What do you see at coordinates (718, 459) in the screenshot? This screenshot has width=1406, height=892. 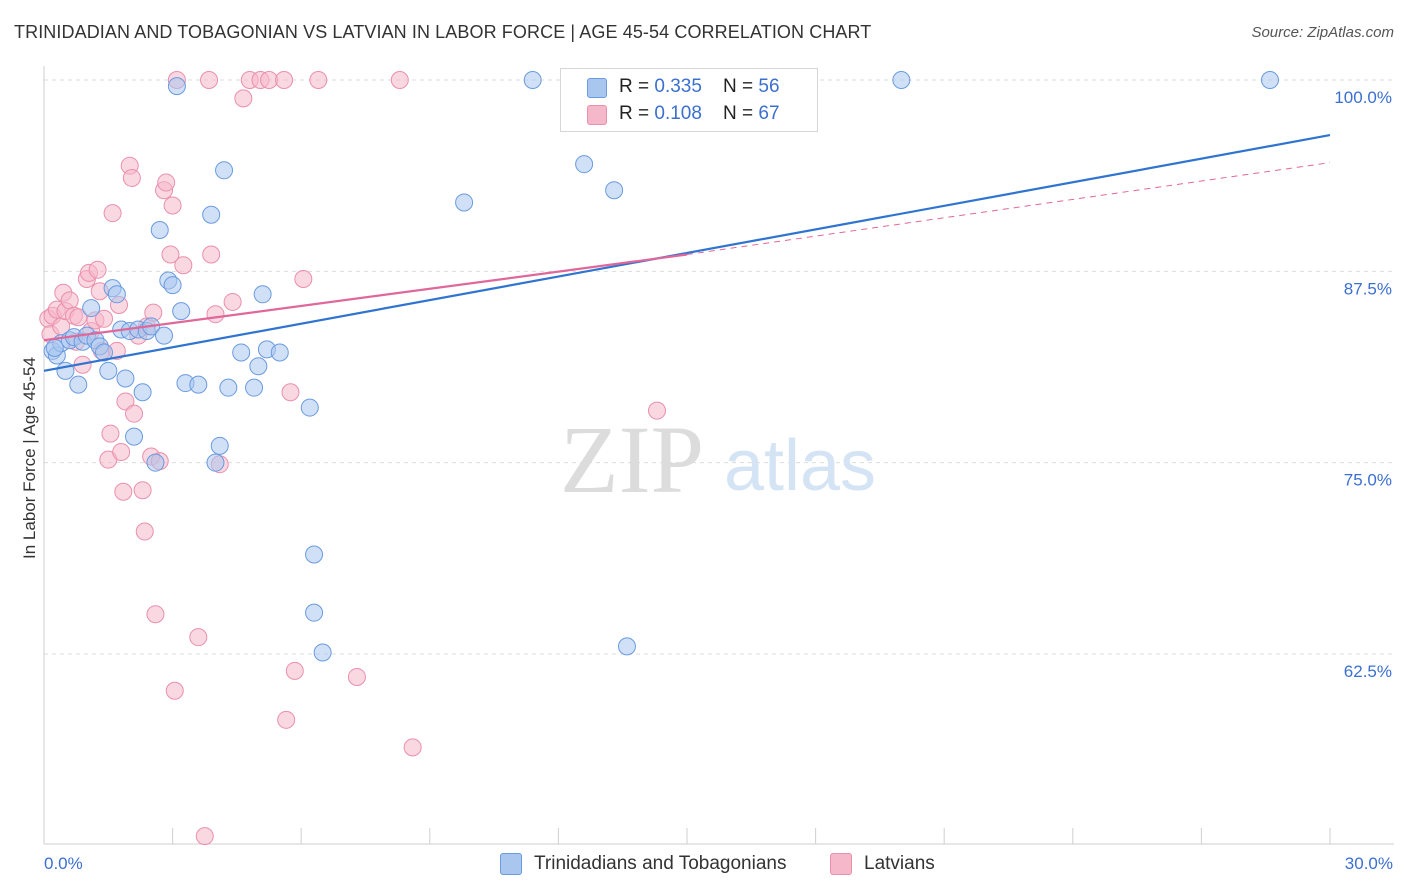 I see `watermark: ZIP atlas` at bounding box center [718, 459].